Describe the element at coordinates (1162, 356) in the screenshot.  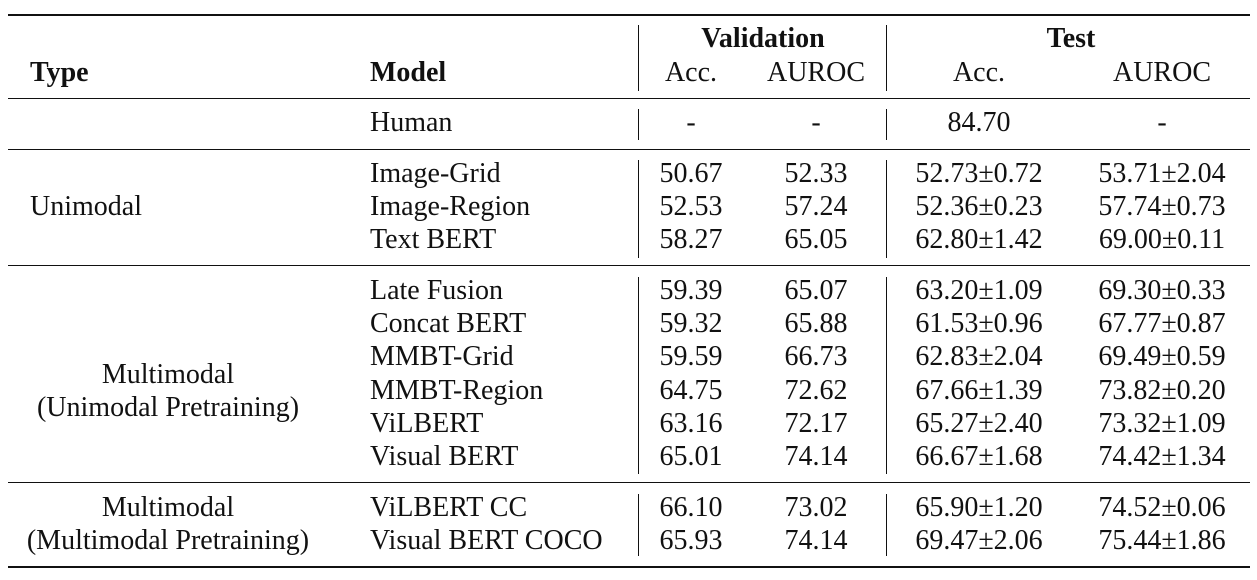
I see `test-auroc-cell: 69.49±0.59` at that location.